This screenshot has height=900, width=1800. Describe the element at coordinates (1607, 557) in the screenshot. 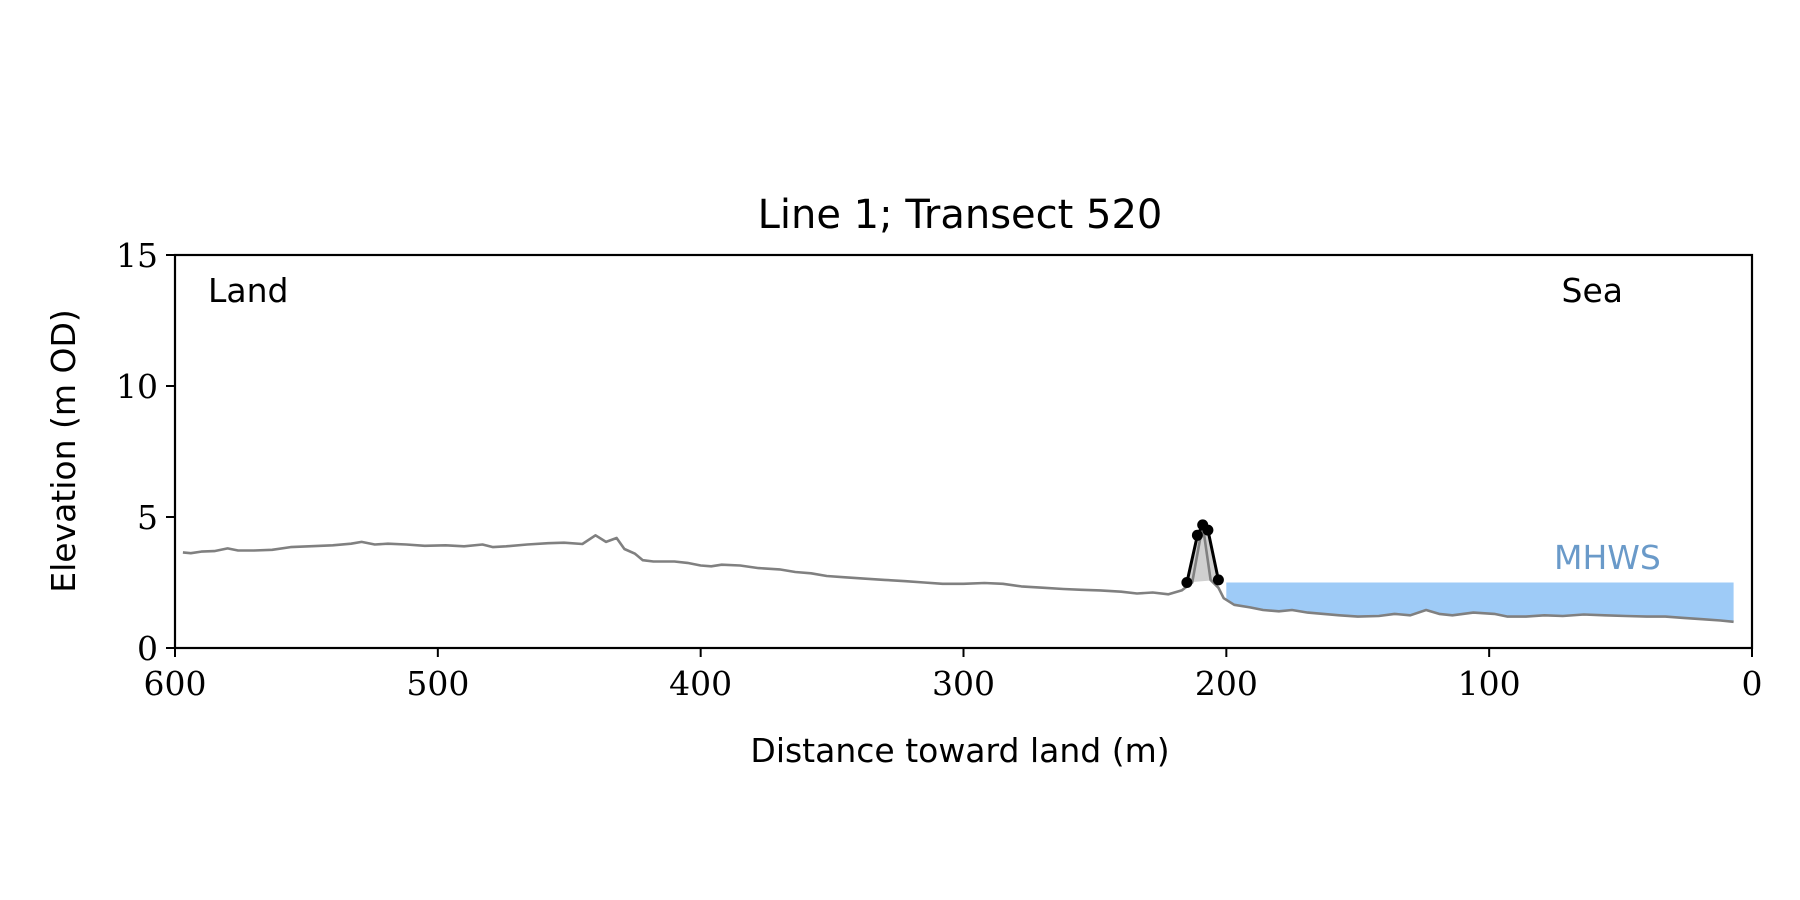

I see `mhws-label: MHWS` at that location.